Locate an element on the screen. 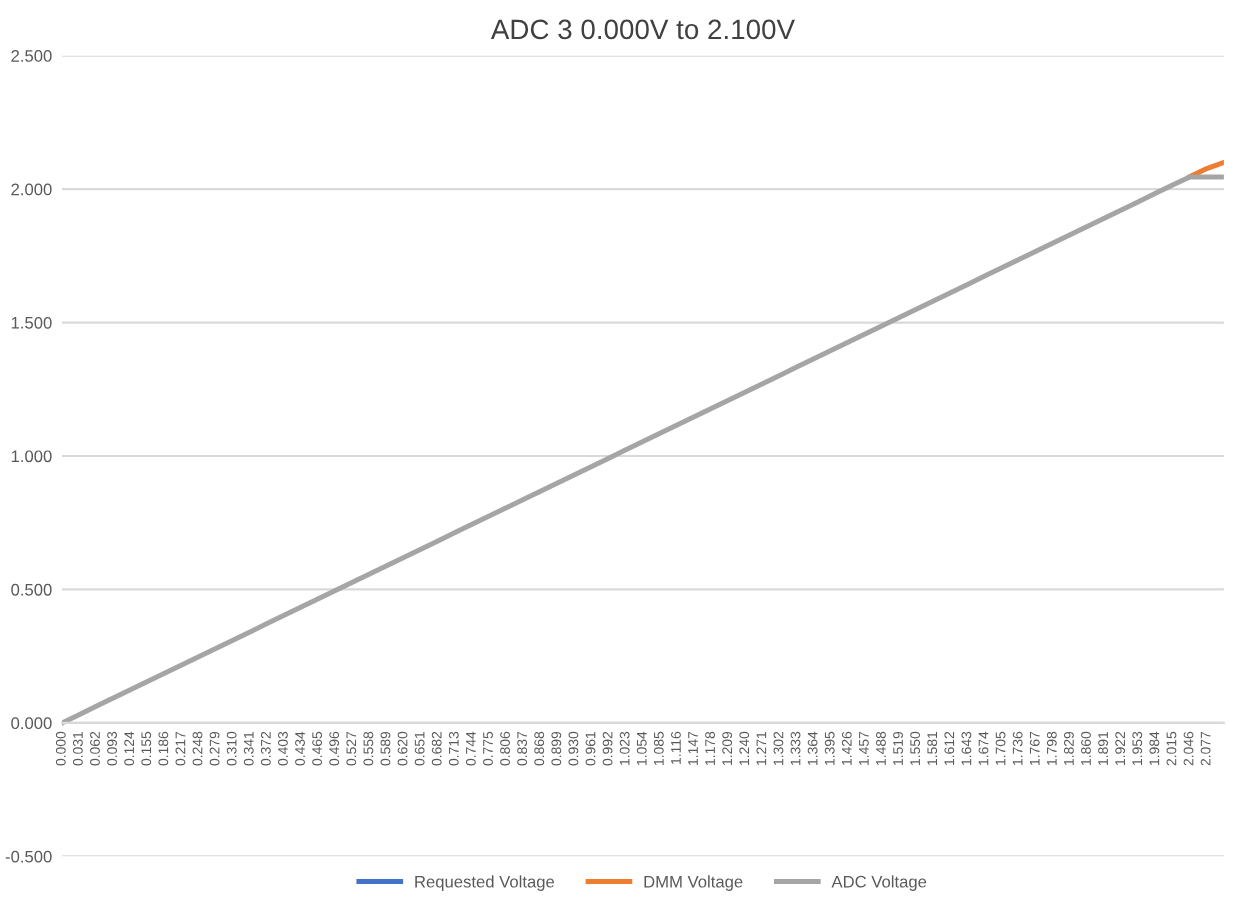  y-tick-label: 0.500 is located at coordinates (31, 589).